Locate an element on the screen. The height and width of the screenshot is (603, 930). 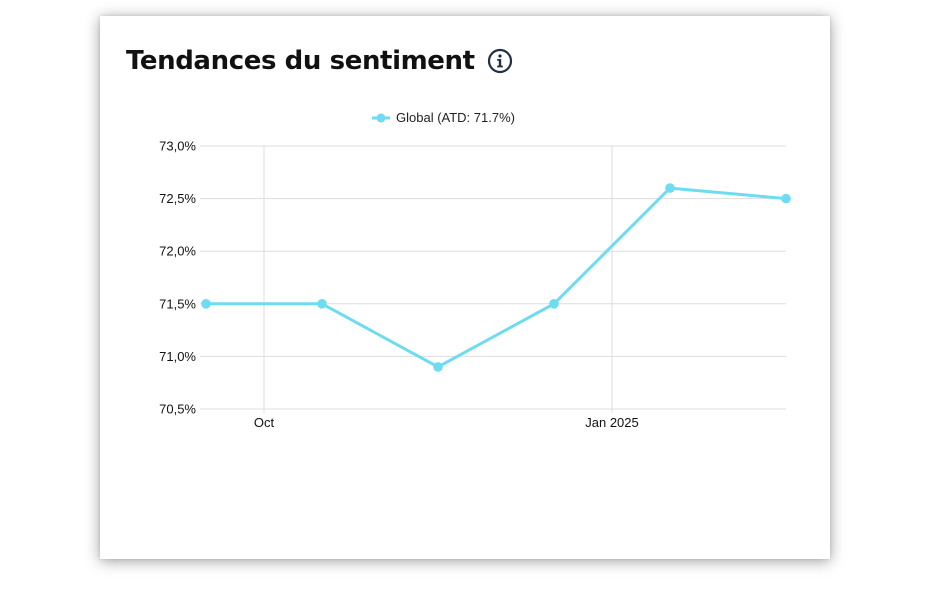
x-tick-label: Jan 2025 is located at coordinates (612, 422).